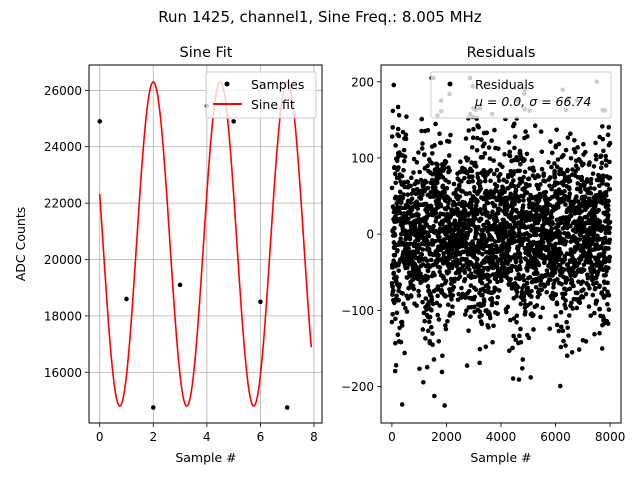 This screenshot has height=480, width=640. What do you see at coordinates (521, 95) in the screenshot?
I see `right-legend: Residuals μ = 0.0, σ = 66.74` at bounding box center [521, 95].